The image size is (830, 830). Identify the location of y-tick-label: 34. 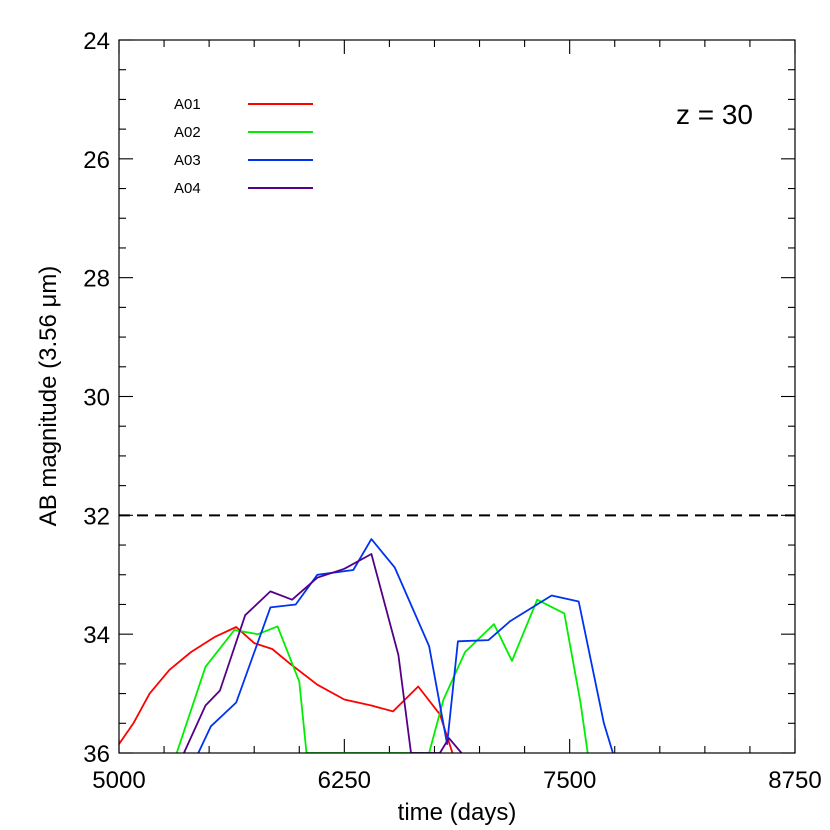
(96, 635).